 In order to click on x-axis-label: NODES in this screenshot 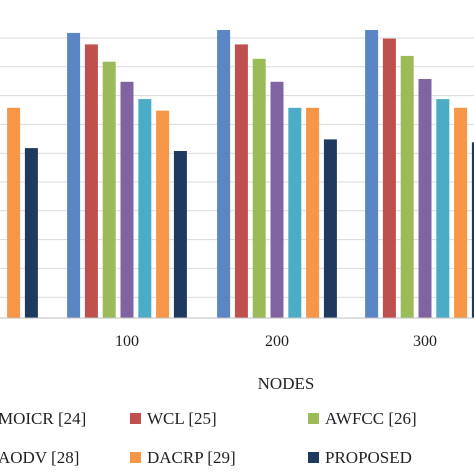, I will do `click(286, 383)`.